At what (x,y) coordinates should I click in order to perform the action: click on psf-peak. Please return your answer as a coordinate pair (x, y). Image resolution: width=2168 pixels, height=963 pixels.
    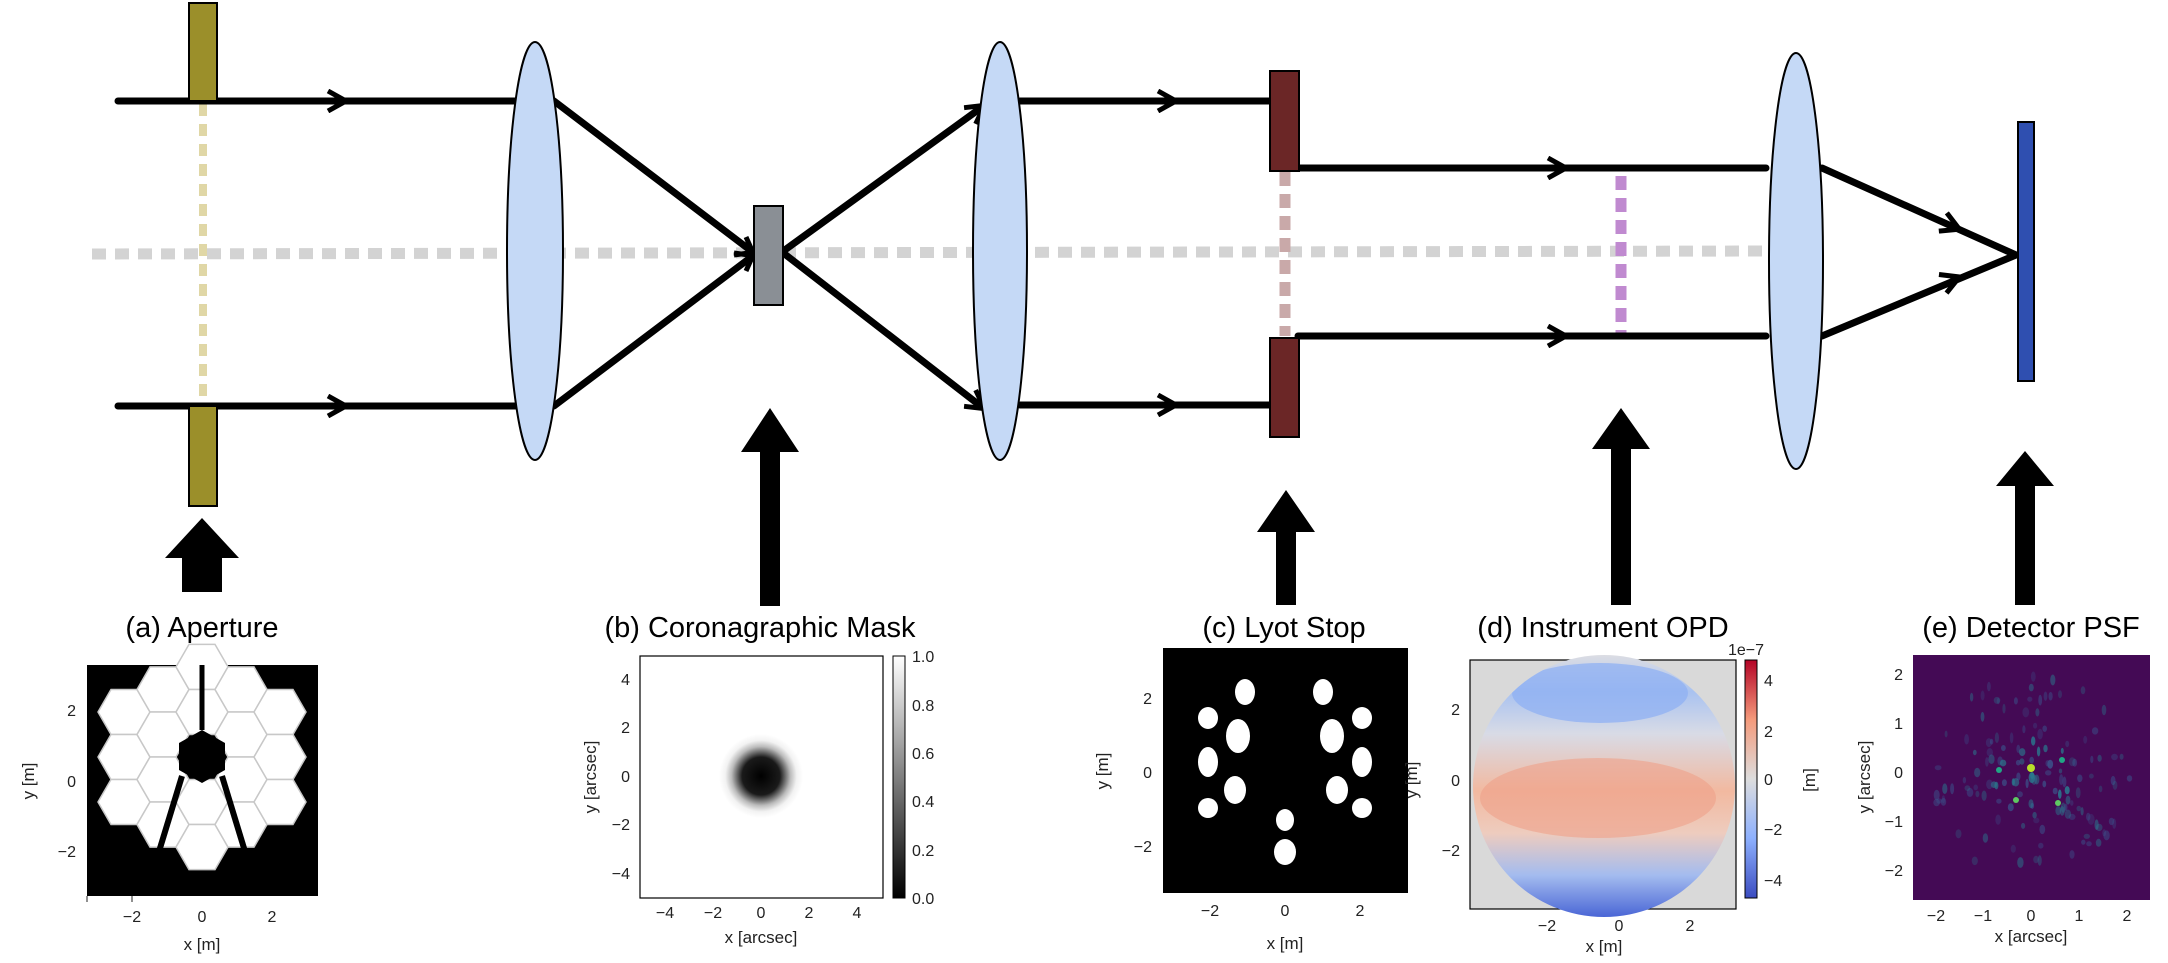
    Looking at the image, I should click on (2058, 803).